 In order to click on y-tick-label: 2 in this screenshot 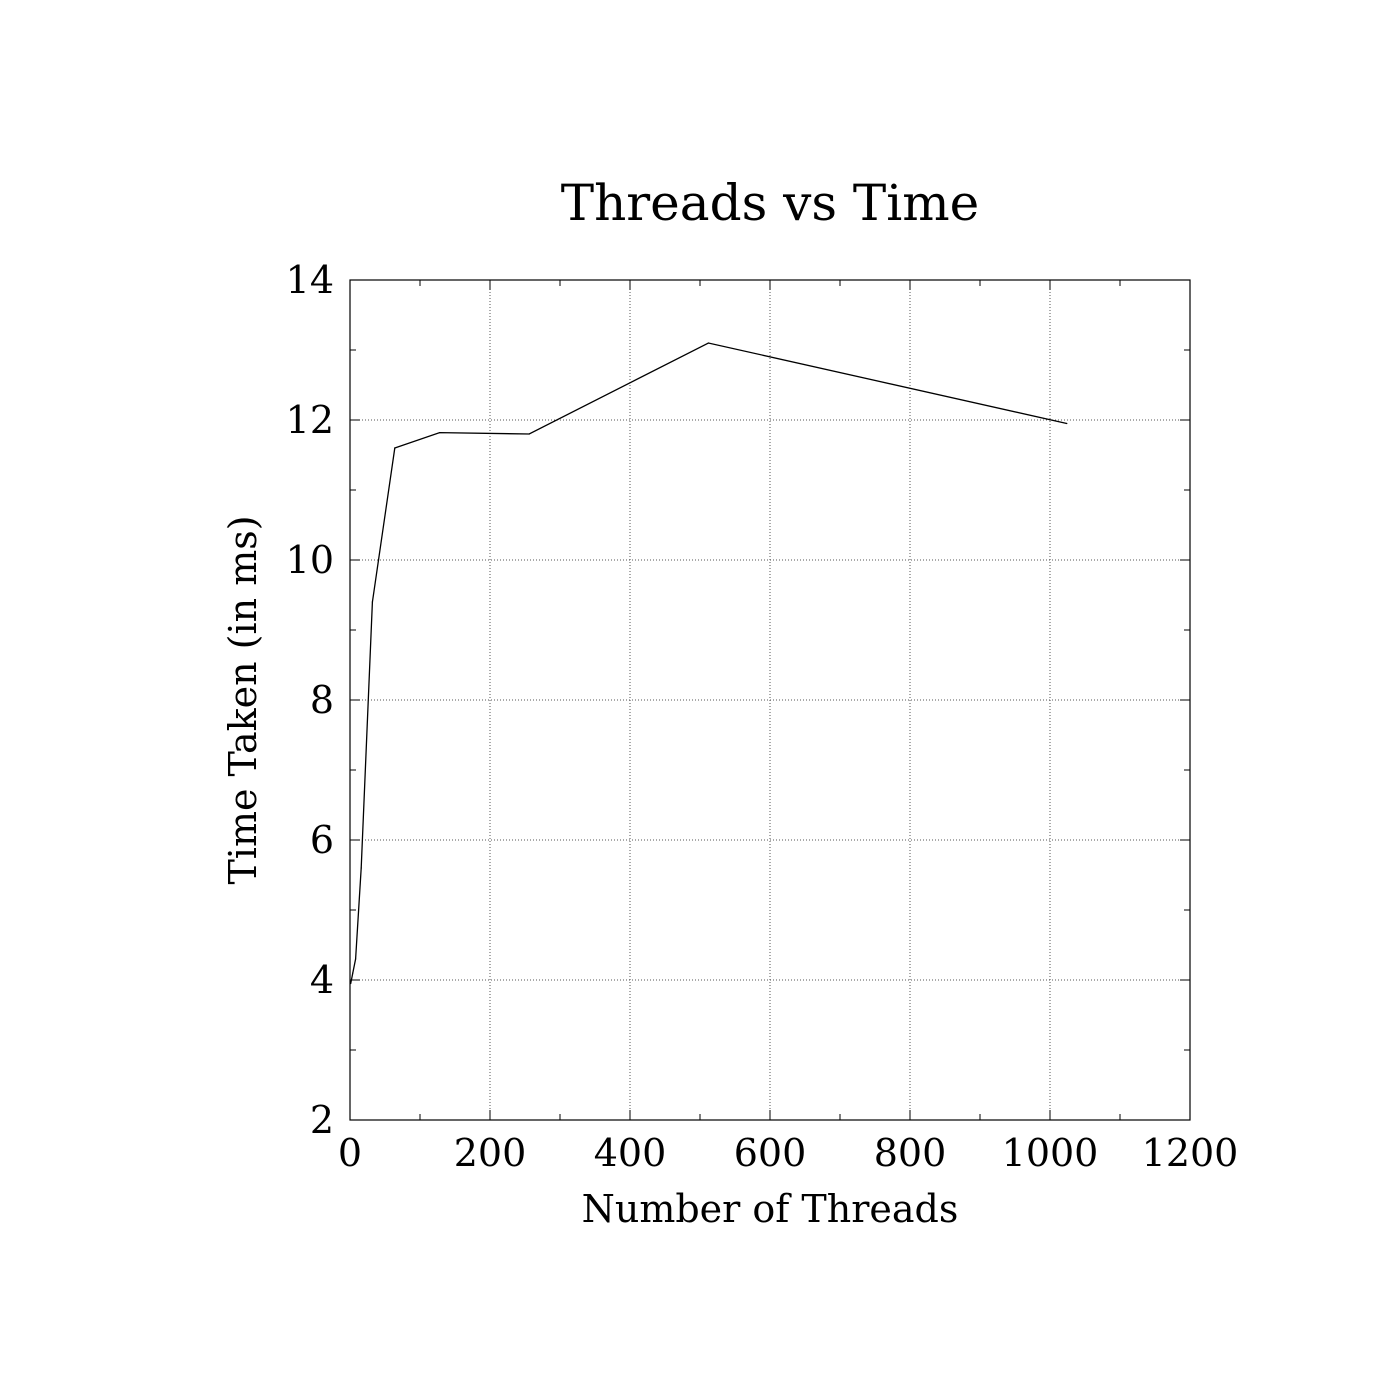, I will do `click(322, 1120)`.